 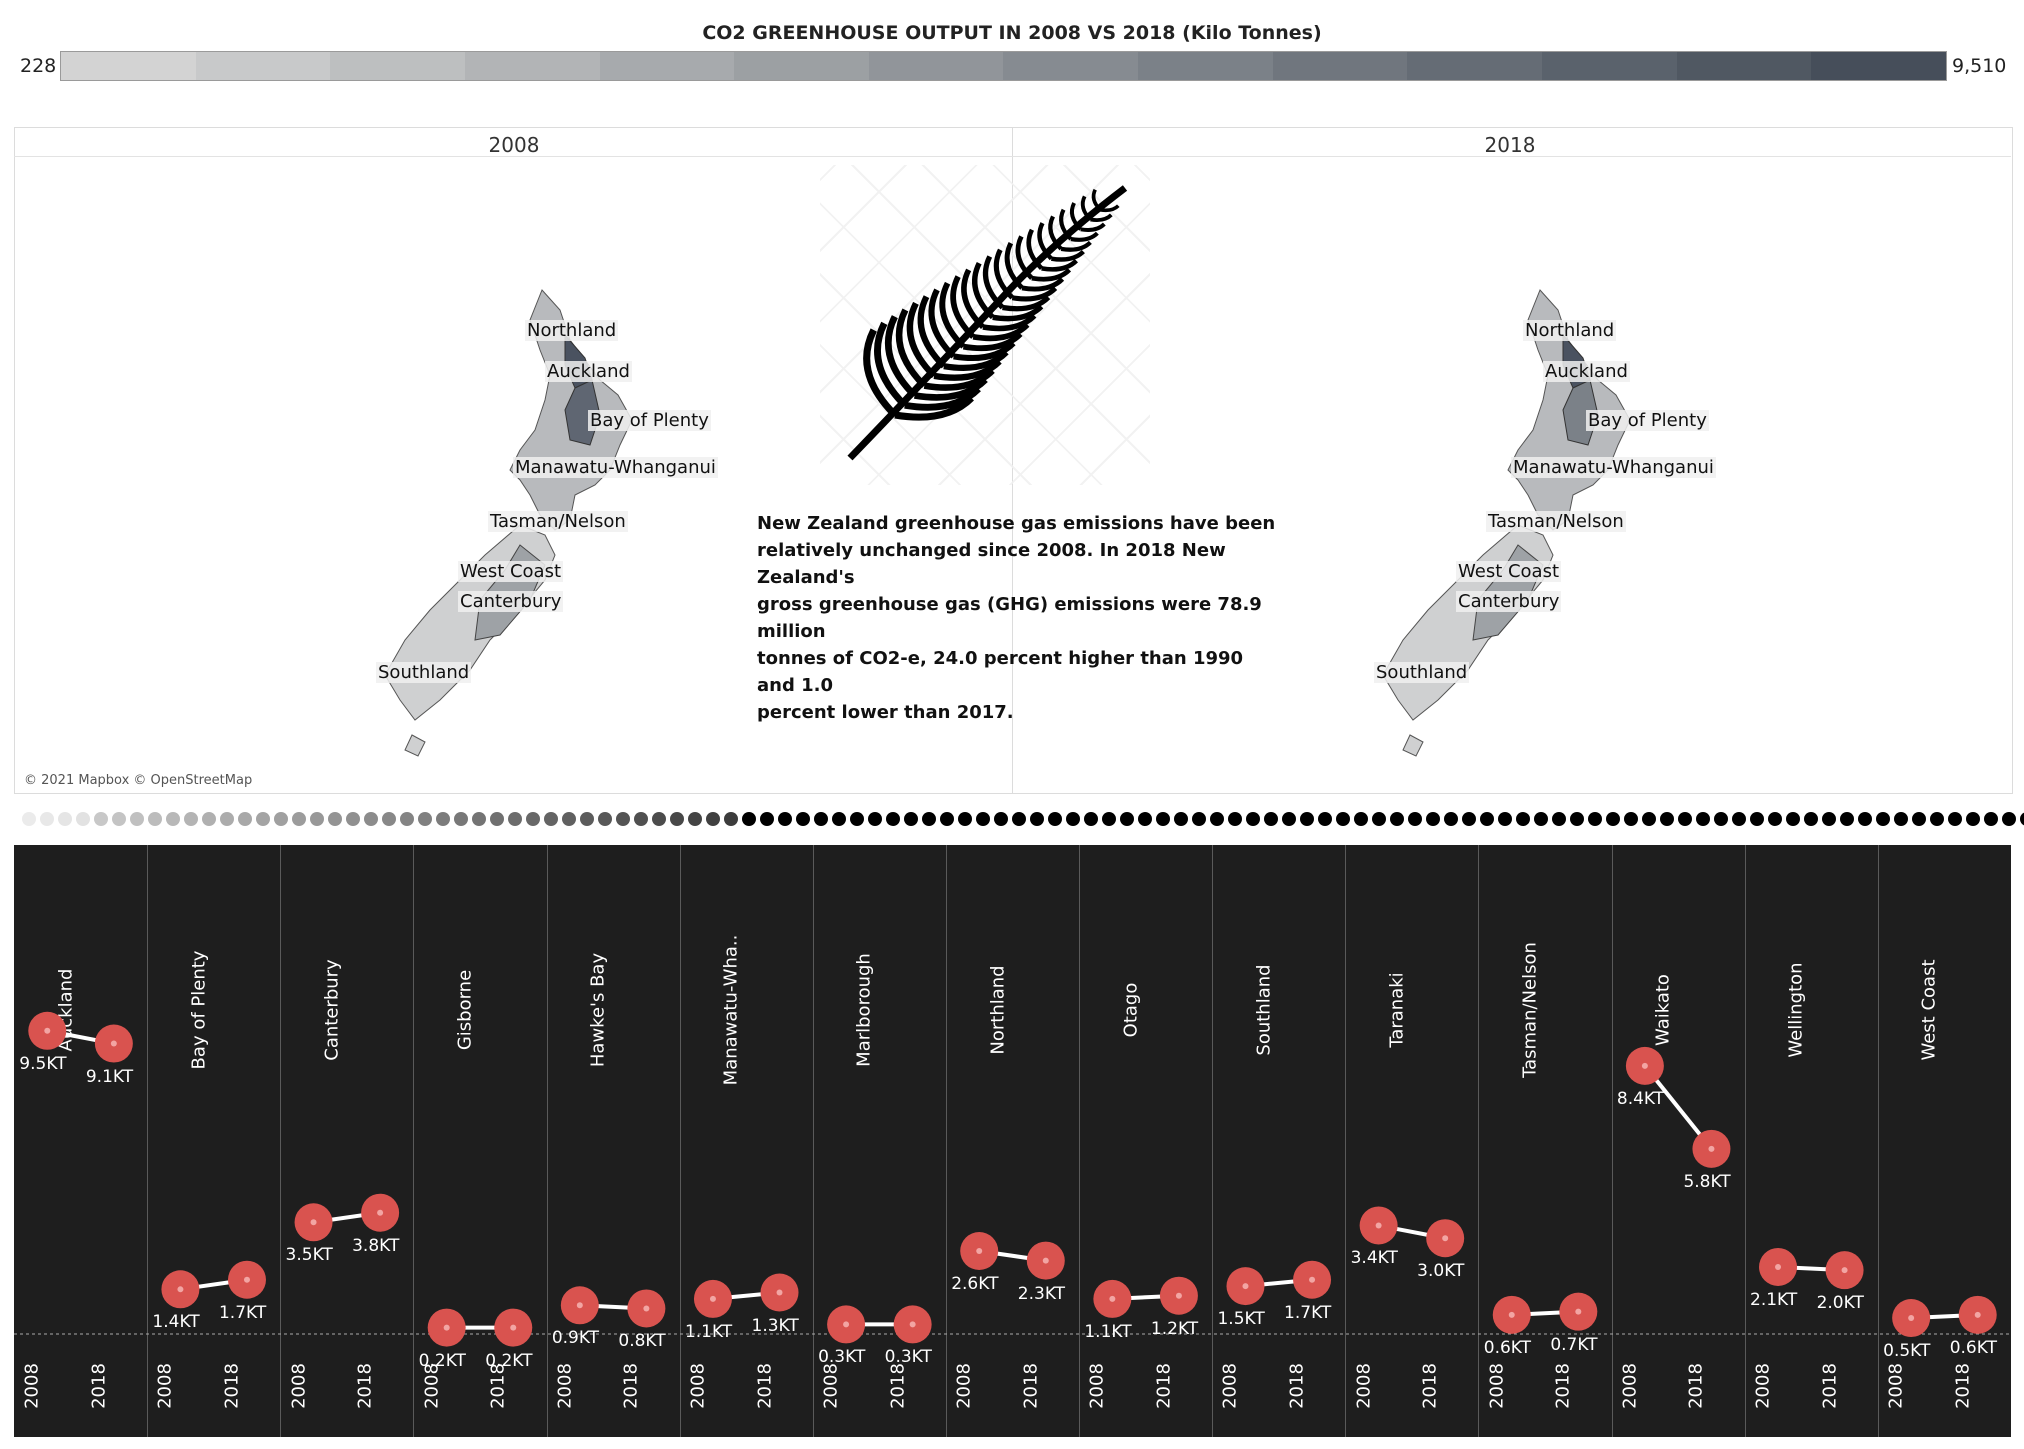 I want to click on map-label-southland: Southland, so click(x=424, y=672).